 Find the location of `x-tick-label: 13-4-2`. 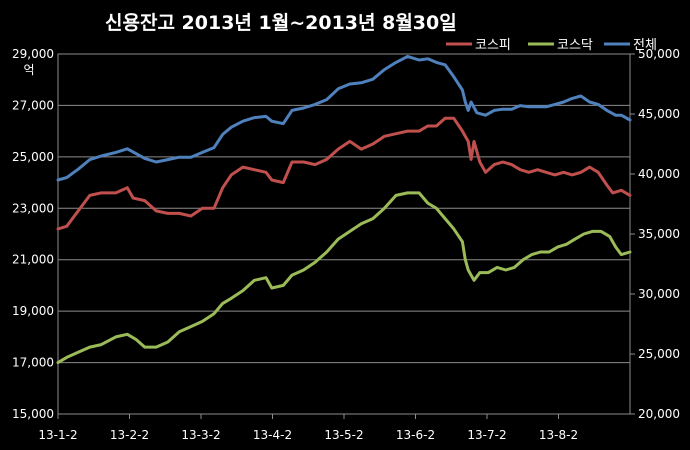

x-tick-label: 13-4-2 is located at coordinates (272, 435).